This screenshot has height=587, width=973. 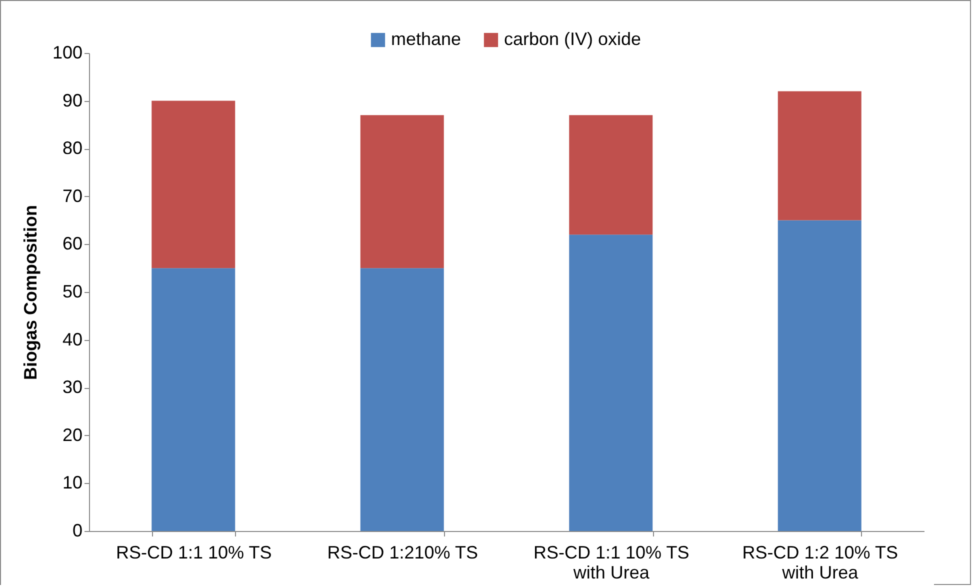 What do you see at coordinates (72, 339) in the screenshot?
I see `y-tick-label: 40` at bounding box center [72, 339].